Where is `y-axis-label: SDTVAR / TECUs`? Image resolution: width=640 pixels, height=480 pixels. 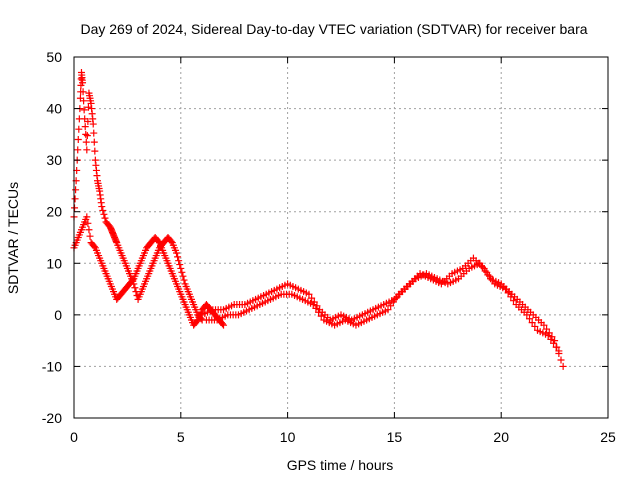
y-axis-label: SDTVAR / TECUs is located at coordinates (13, 238).